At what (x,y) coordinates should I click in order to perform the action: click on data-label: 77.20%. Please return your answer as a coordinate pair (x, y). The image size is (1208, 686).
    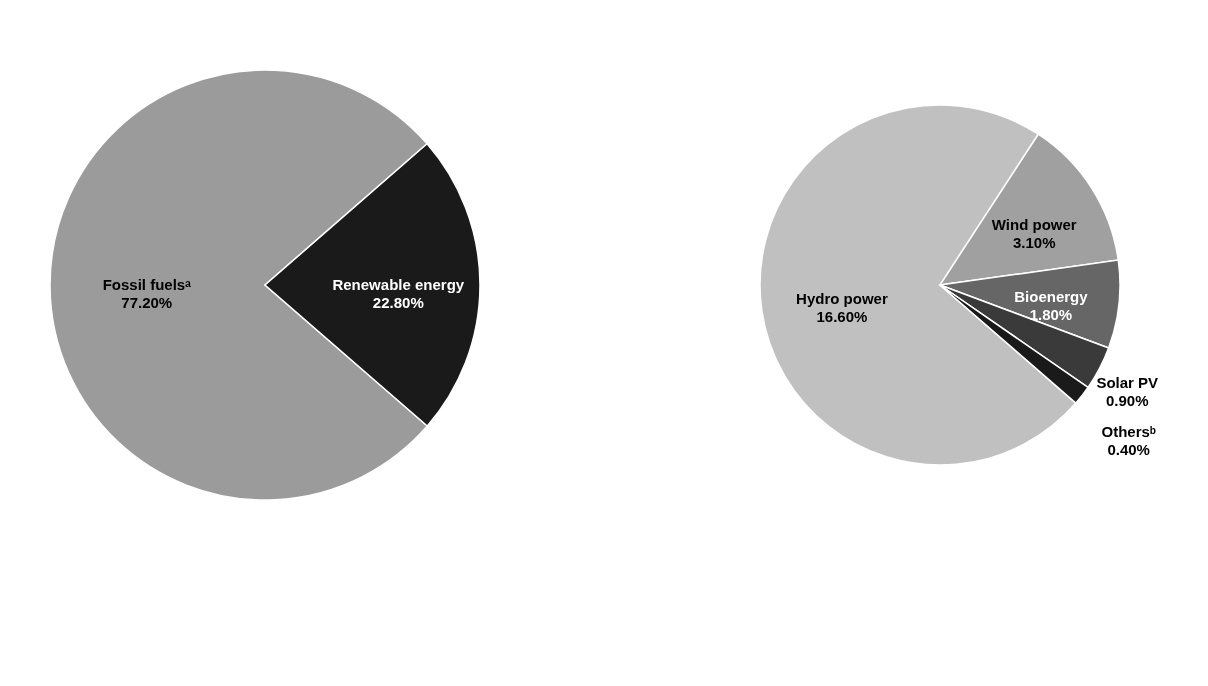
    Looking at the image, I should click on (147, 303).